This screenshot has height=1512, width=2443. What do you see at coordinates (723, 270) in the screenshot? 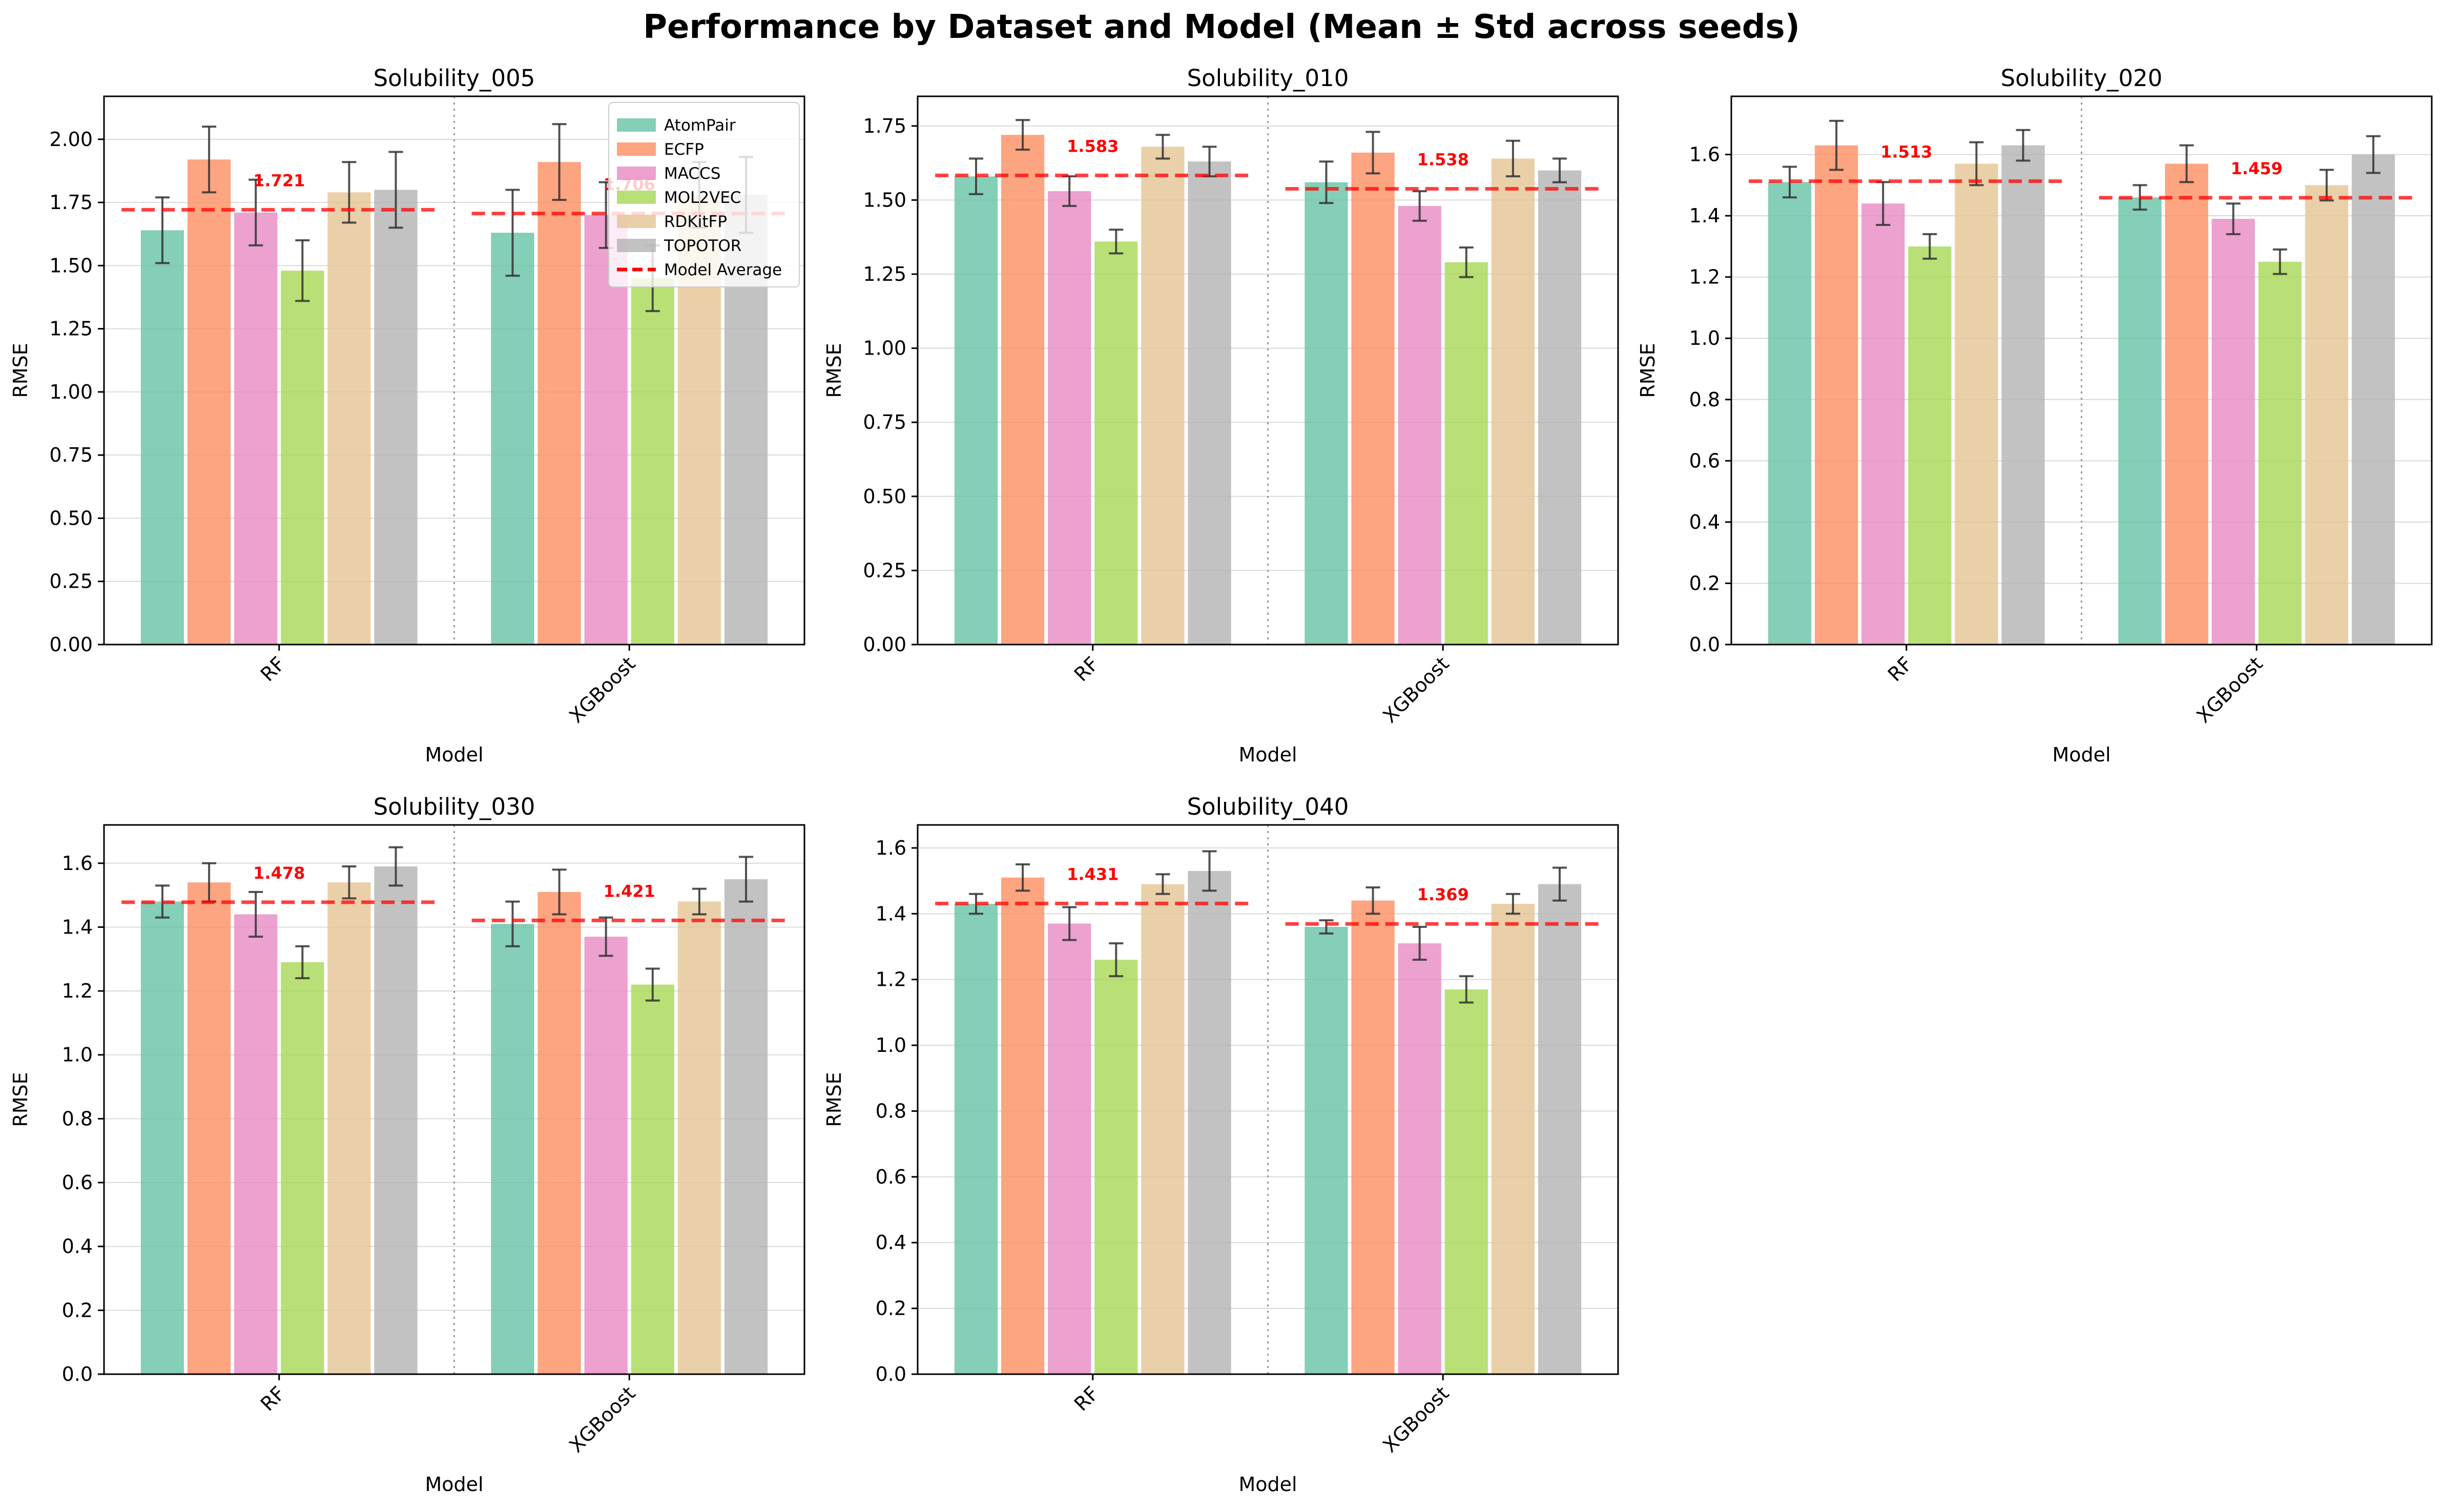
I see `legend-label: Model Average` at bounding box center [723, 270].